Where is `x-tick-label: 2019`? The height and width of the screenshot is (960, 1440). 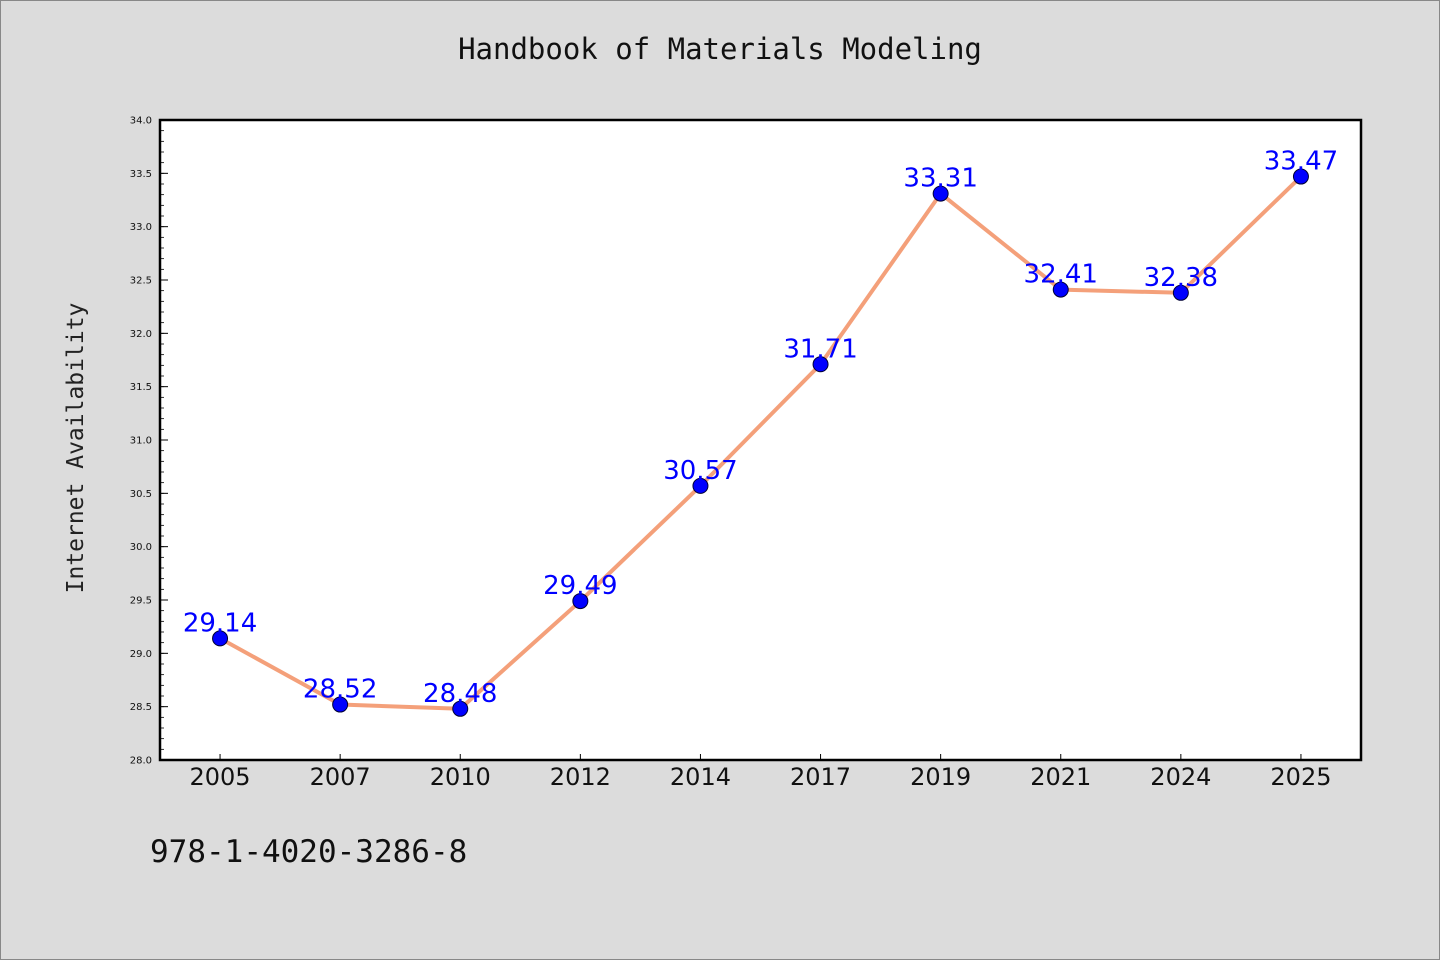 x-tick-label: 2019 is located at coordinates (940, 777).